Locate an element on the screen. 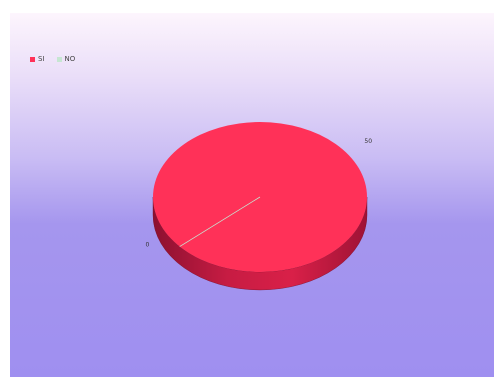 The width and height of the screenshot is (502, 377). legend-item-si: SI is located at coordinates (37, 59).